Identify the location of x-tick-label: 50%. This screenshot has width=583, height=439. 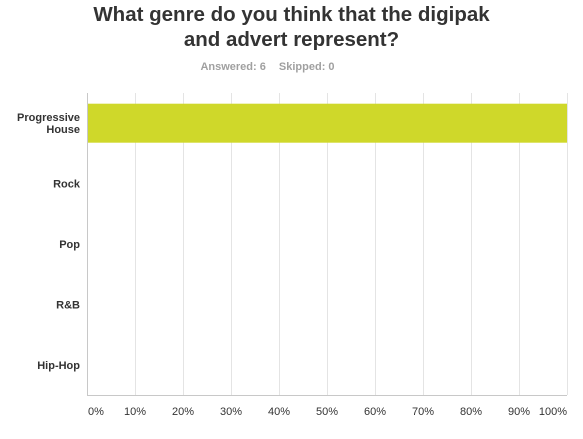
(327, 412).